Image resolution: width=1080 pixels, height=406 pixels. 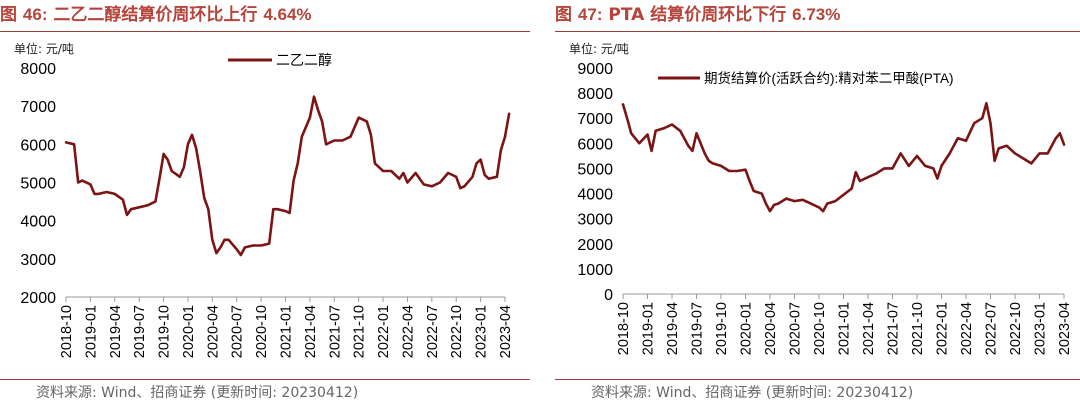 I want to click on title-text: 二乙二醇结算价周环比上行, so click(x=155, y=15).